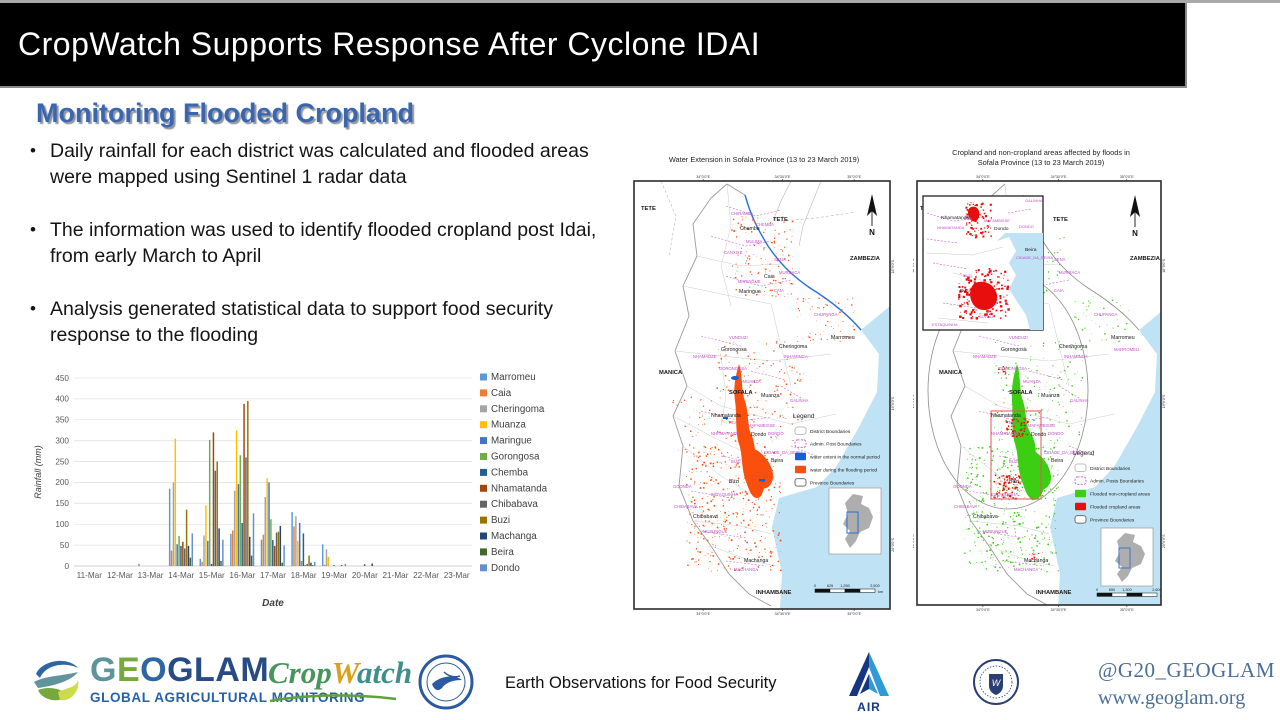  Describe the element at coordinates (830, 432) in the screenshot. I see `legend-label: District Boundaries` at that location.